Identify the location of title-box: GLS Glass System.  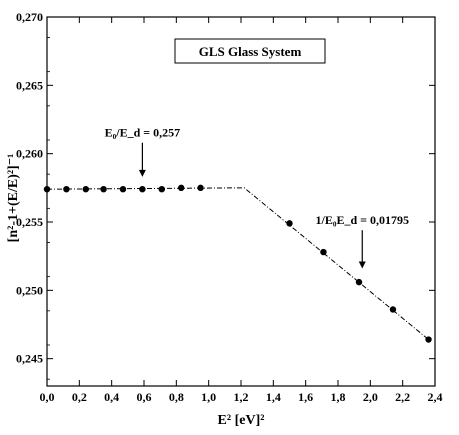
(250, 51).